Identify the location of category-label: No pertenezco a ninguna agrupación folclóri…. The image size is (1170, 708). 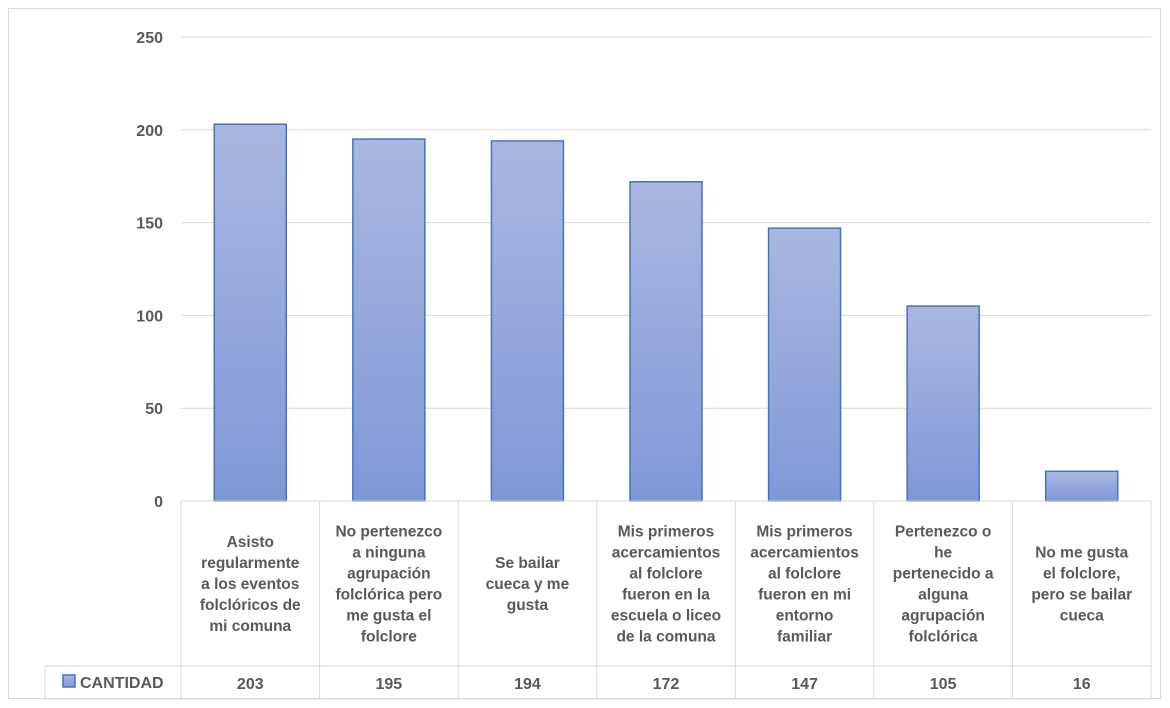
(388, 585).